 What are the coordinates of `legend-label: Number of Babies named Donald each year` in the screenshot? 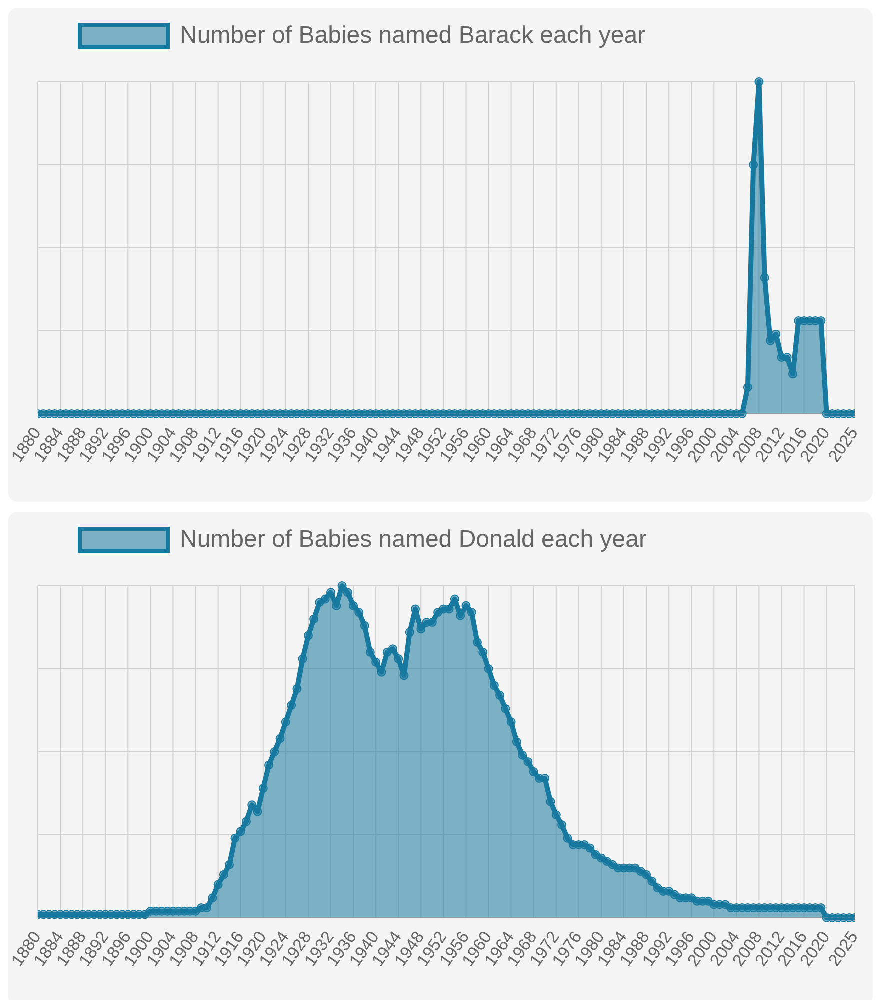 It's located at (413, 540).